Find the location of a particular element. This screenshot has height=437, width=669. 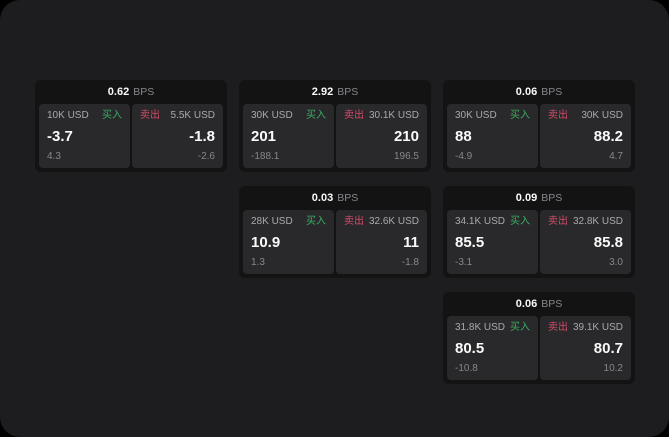

buy-value: 10.9 is located at coordinates (266, 242).